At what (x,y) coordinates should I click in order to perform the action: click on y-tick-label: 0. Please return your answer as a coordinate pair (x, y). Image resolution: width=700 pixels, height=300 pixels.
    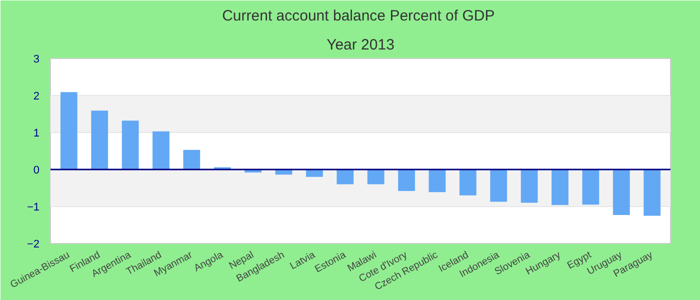
    Looking at the image, I should click on (36, 170).